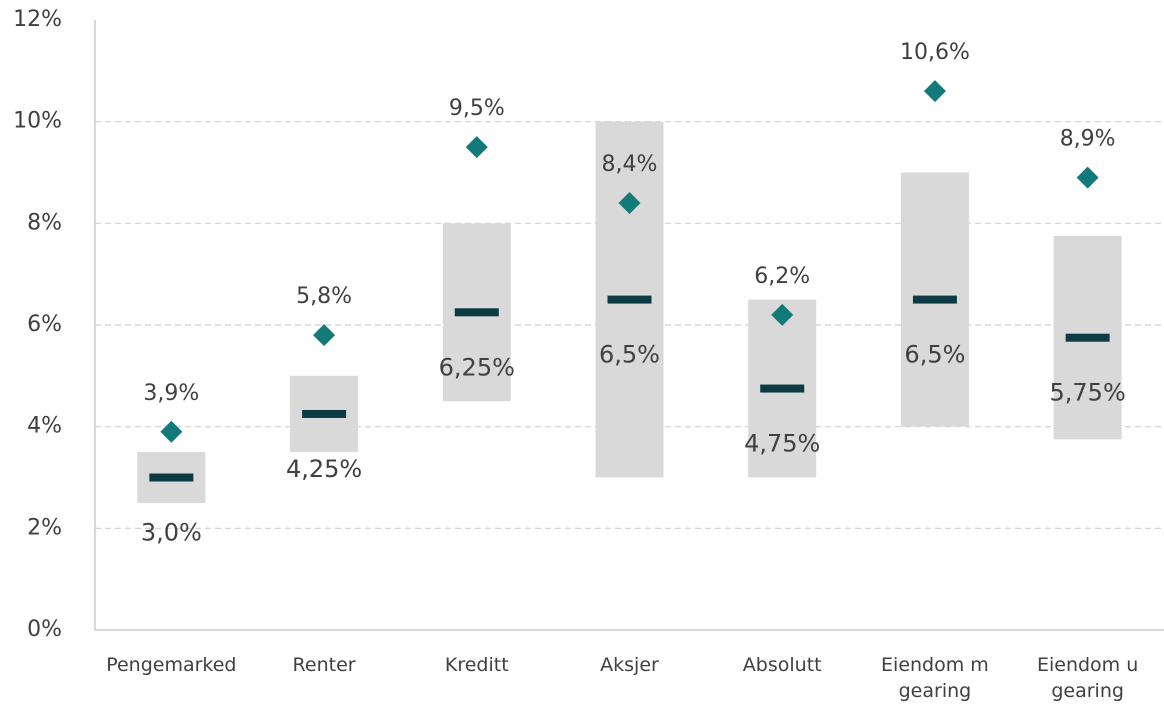  Describe the element at coordinates (1087, 678) in the screenshot. I see `x-tick-label: Eiendom u gearing` at that location.